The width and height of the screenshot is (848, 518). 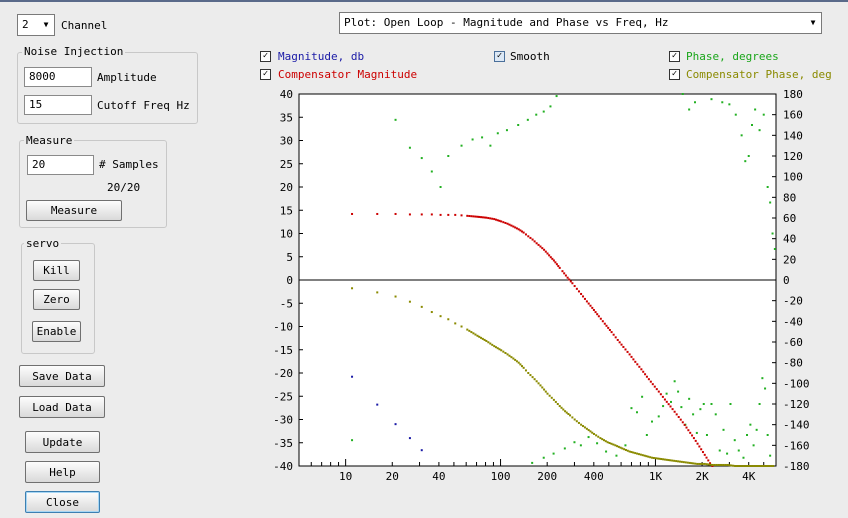 What do you see at coordinates (674, 74) in the screenshot?
I see `comp-phase-checkbox: ✓` at bounding box center [674, 74].